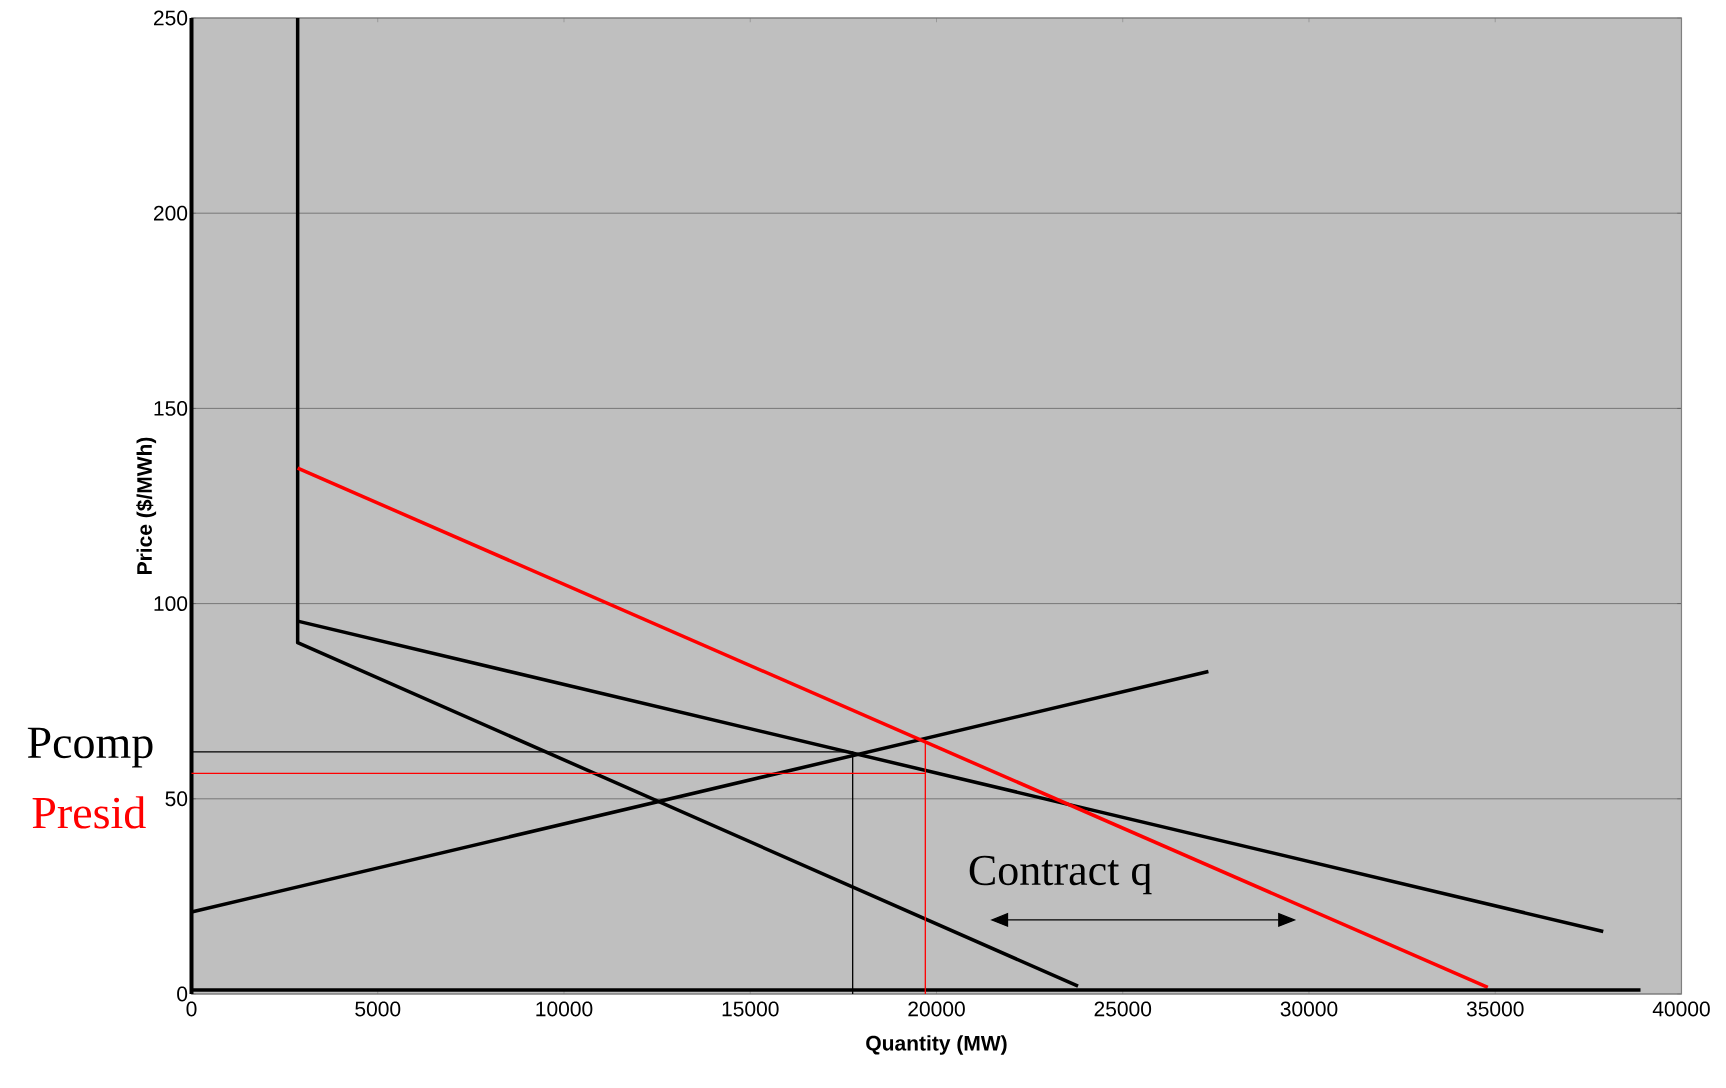 The width and height of the screenshot is (1726, 1088). What do you see at coordinates (90, 747) in the screenshot?
I see `text: Pcomp` at bounding box center [90, 747].